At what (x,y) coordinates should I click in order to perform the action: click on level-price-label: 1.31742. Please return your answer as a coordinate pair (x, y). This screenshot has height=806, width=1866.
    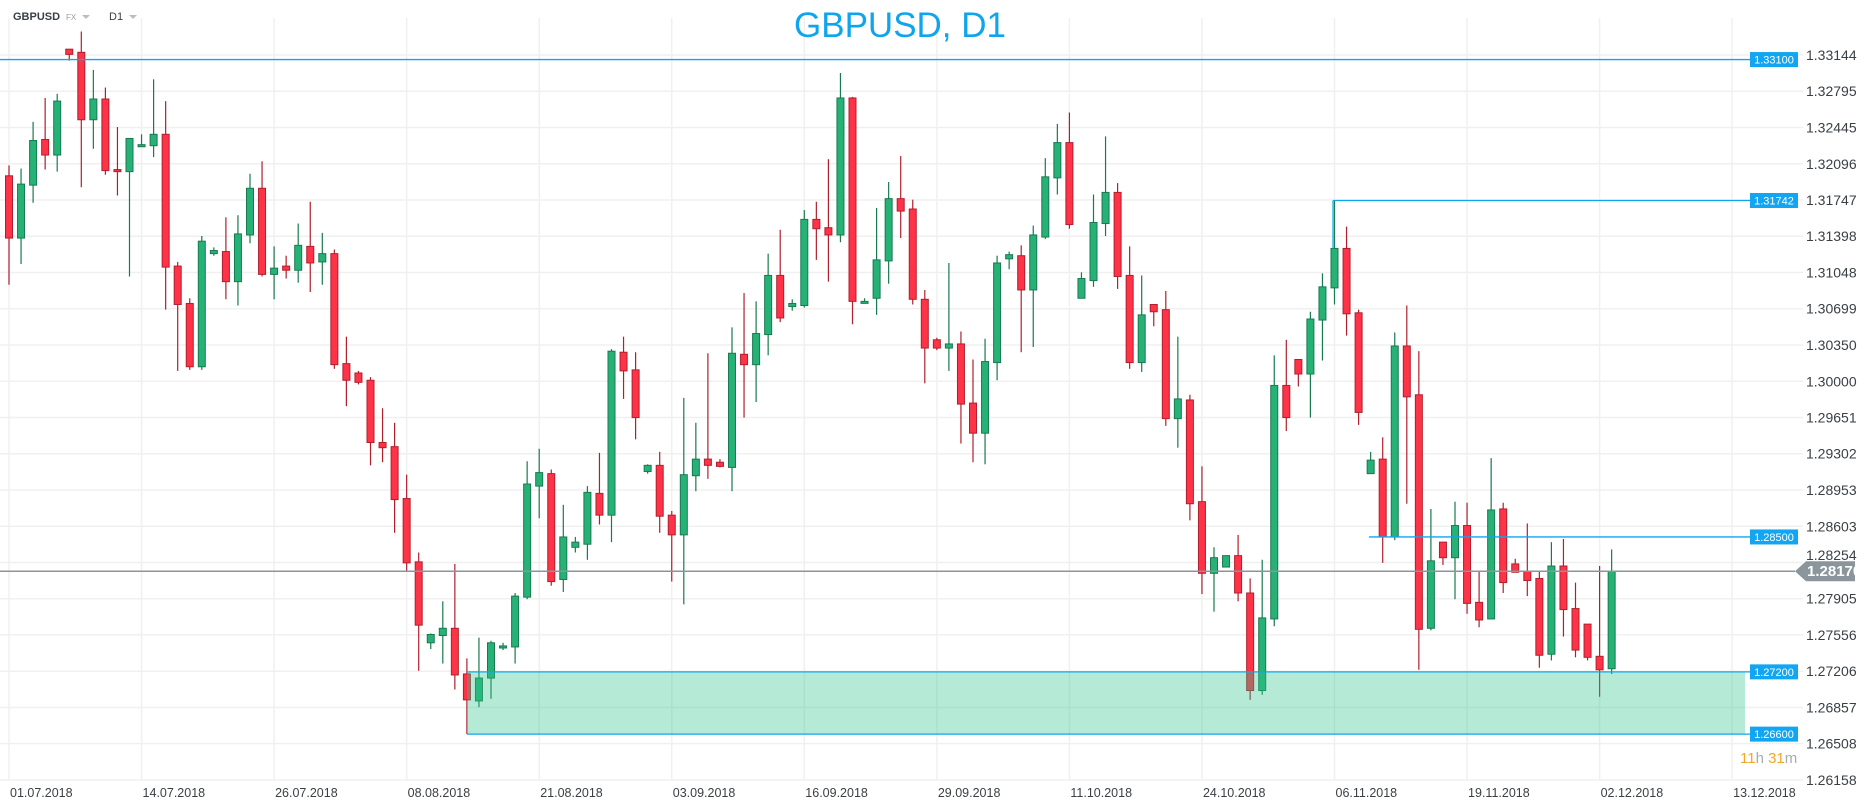
    Looking at the image, I should click on (1774, 201).